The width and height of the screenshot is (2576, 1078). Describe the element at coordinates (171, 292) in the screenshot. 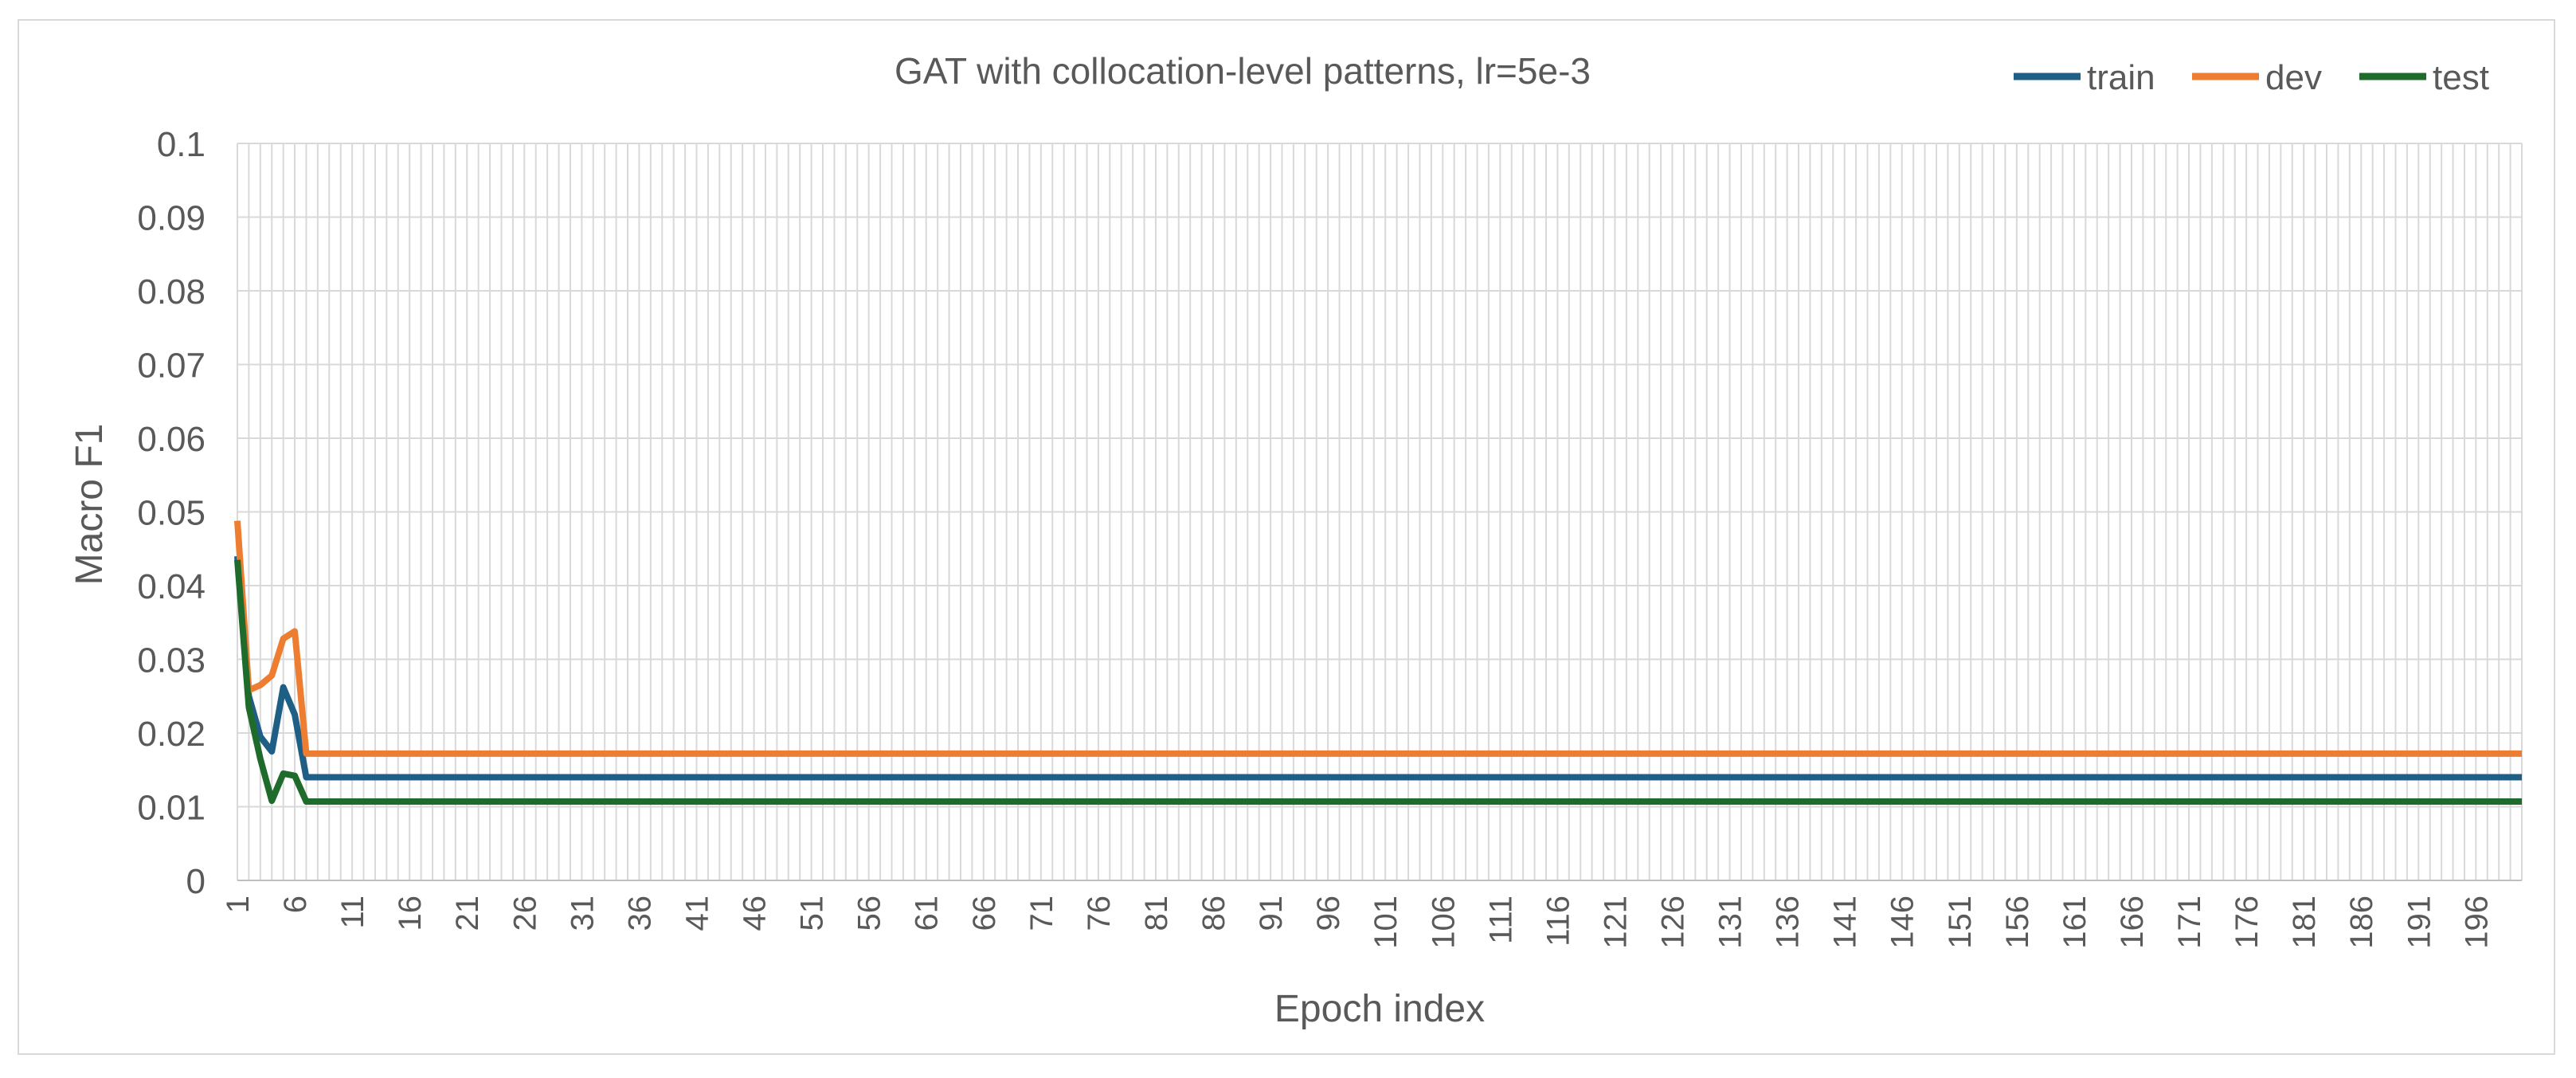

I see `y-tick-label: 0.08` at that location.